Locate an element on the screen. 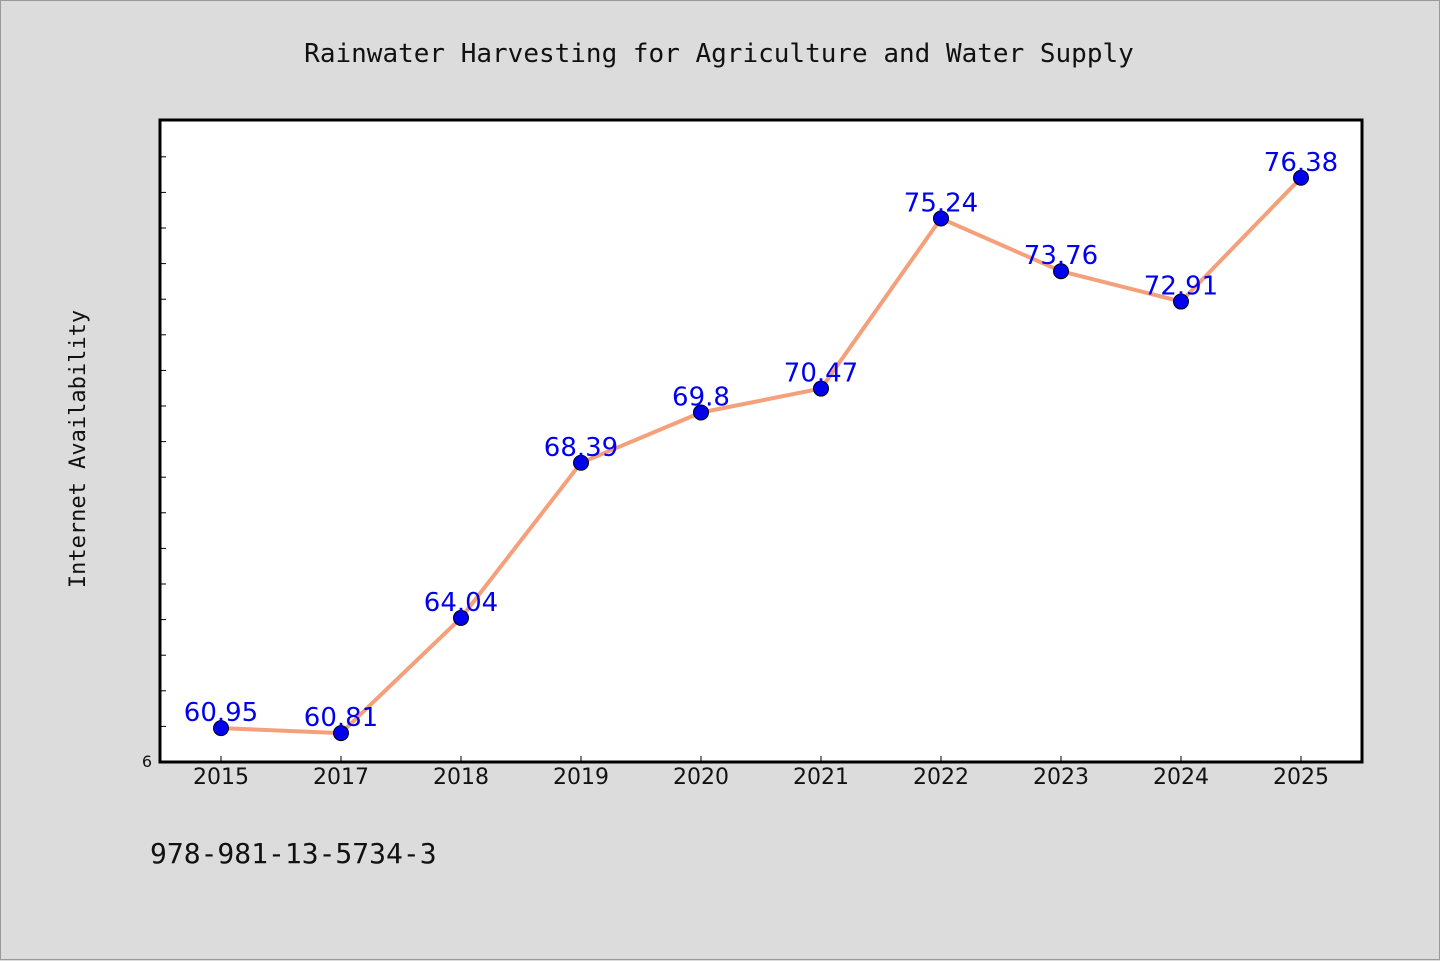  x-tick-label: 2018 is located at coordinates (461, 777).